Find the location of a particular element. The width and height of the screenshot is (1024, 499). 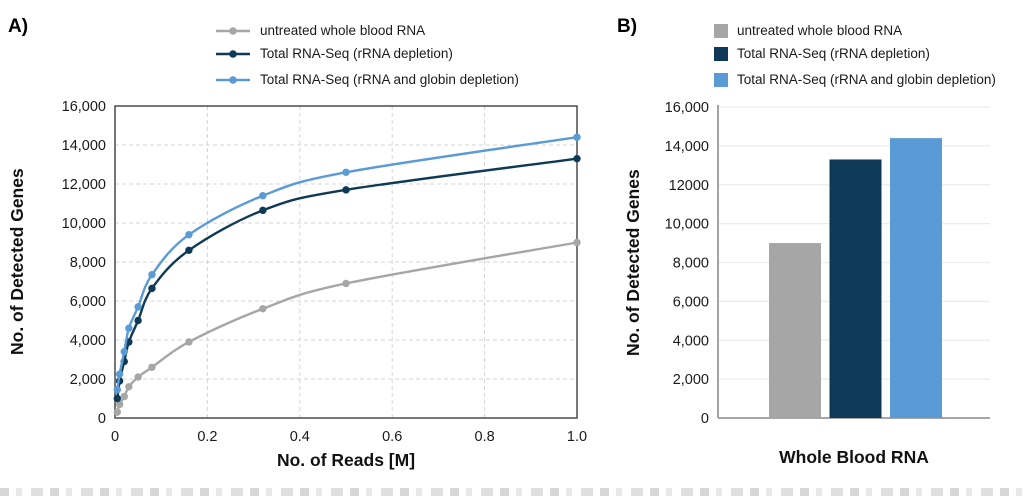

x-tick-label: 0.2 is located at coordinates (207, 437).